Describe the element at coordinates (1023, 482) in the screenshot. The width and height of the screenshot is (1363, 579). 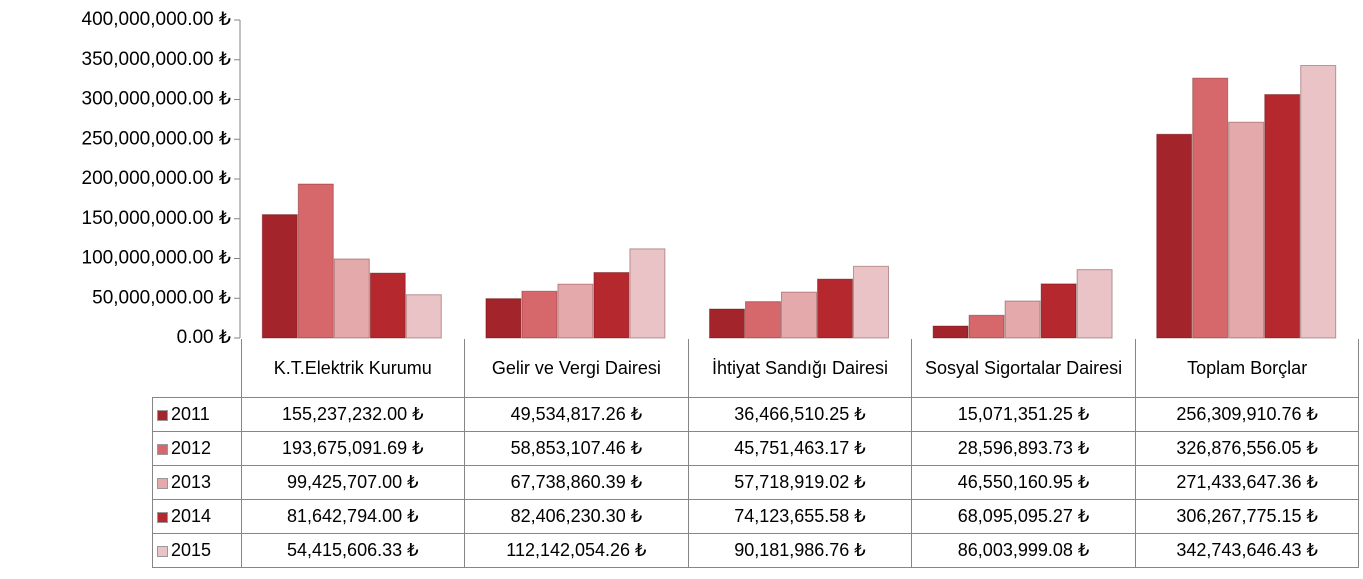
I see `value-cell: 46,550,160.95 ₺` at that location.